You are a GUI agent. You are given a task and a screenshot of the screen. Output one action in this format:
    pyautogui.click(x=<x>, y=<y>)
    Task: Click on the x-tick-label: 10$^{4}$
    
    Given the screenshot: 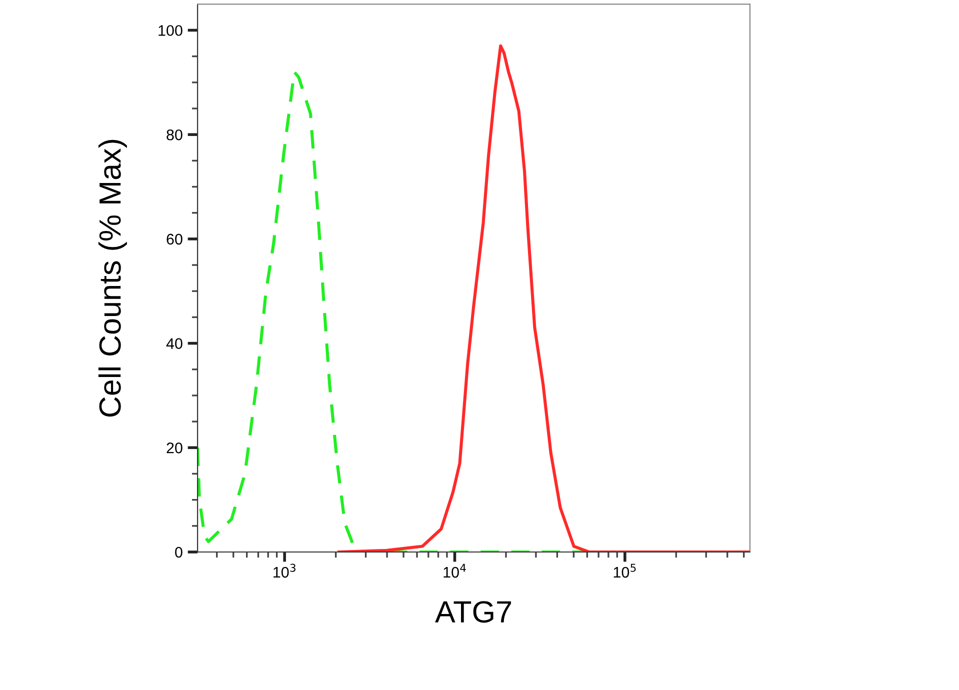 What is the action you would take?
    pyautogui.click(x=455, y=571)
    